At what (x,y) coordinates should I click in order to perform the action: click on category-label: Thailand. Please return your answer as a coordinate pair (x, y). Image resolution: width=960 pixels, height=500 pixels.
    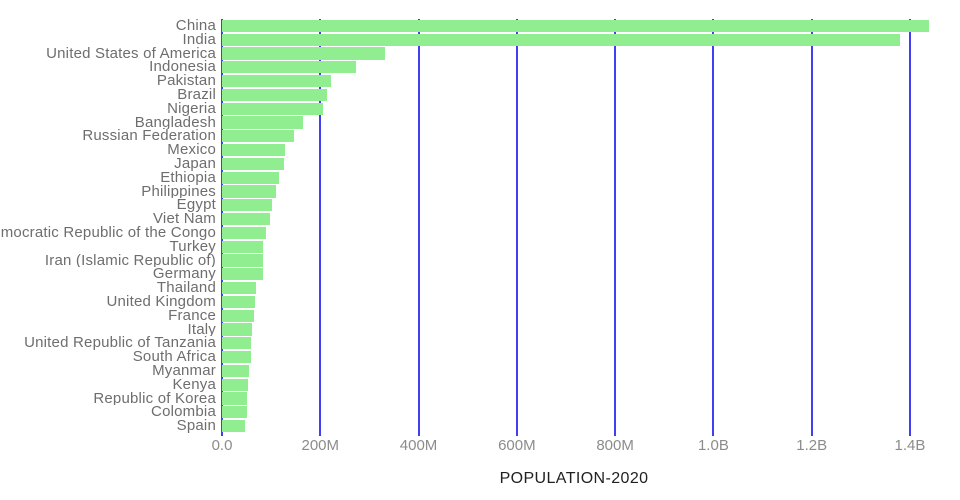
    Looking at the image, I should click on (111, 288).